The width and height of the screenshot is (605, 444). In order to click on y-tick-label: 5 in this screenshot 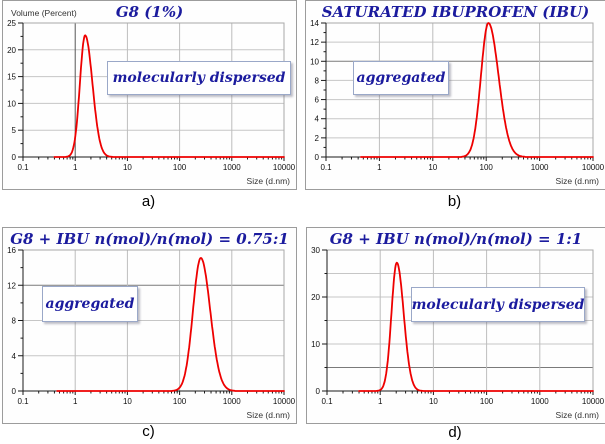, I will do `click(14, 130)`.